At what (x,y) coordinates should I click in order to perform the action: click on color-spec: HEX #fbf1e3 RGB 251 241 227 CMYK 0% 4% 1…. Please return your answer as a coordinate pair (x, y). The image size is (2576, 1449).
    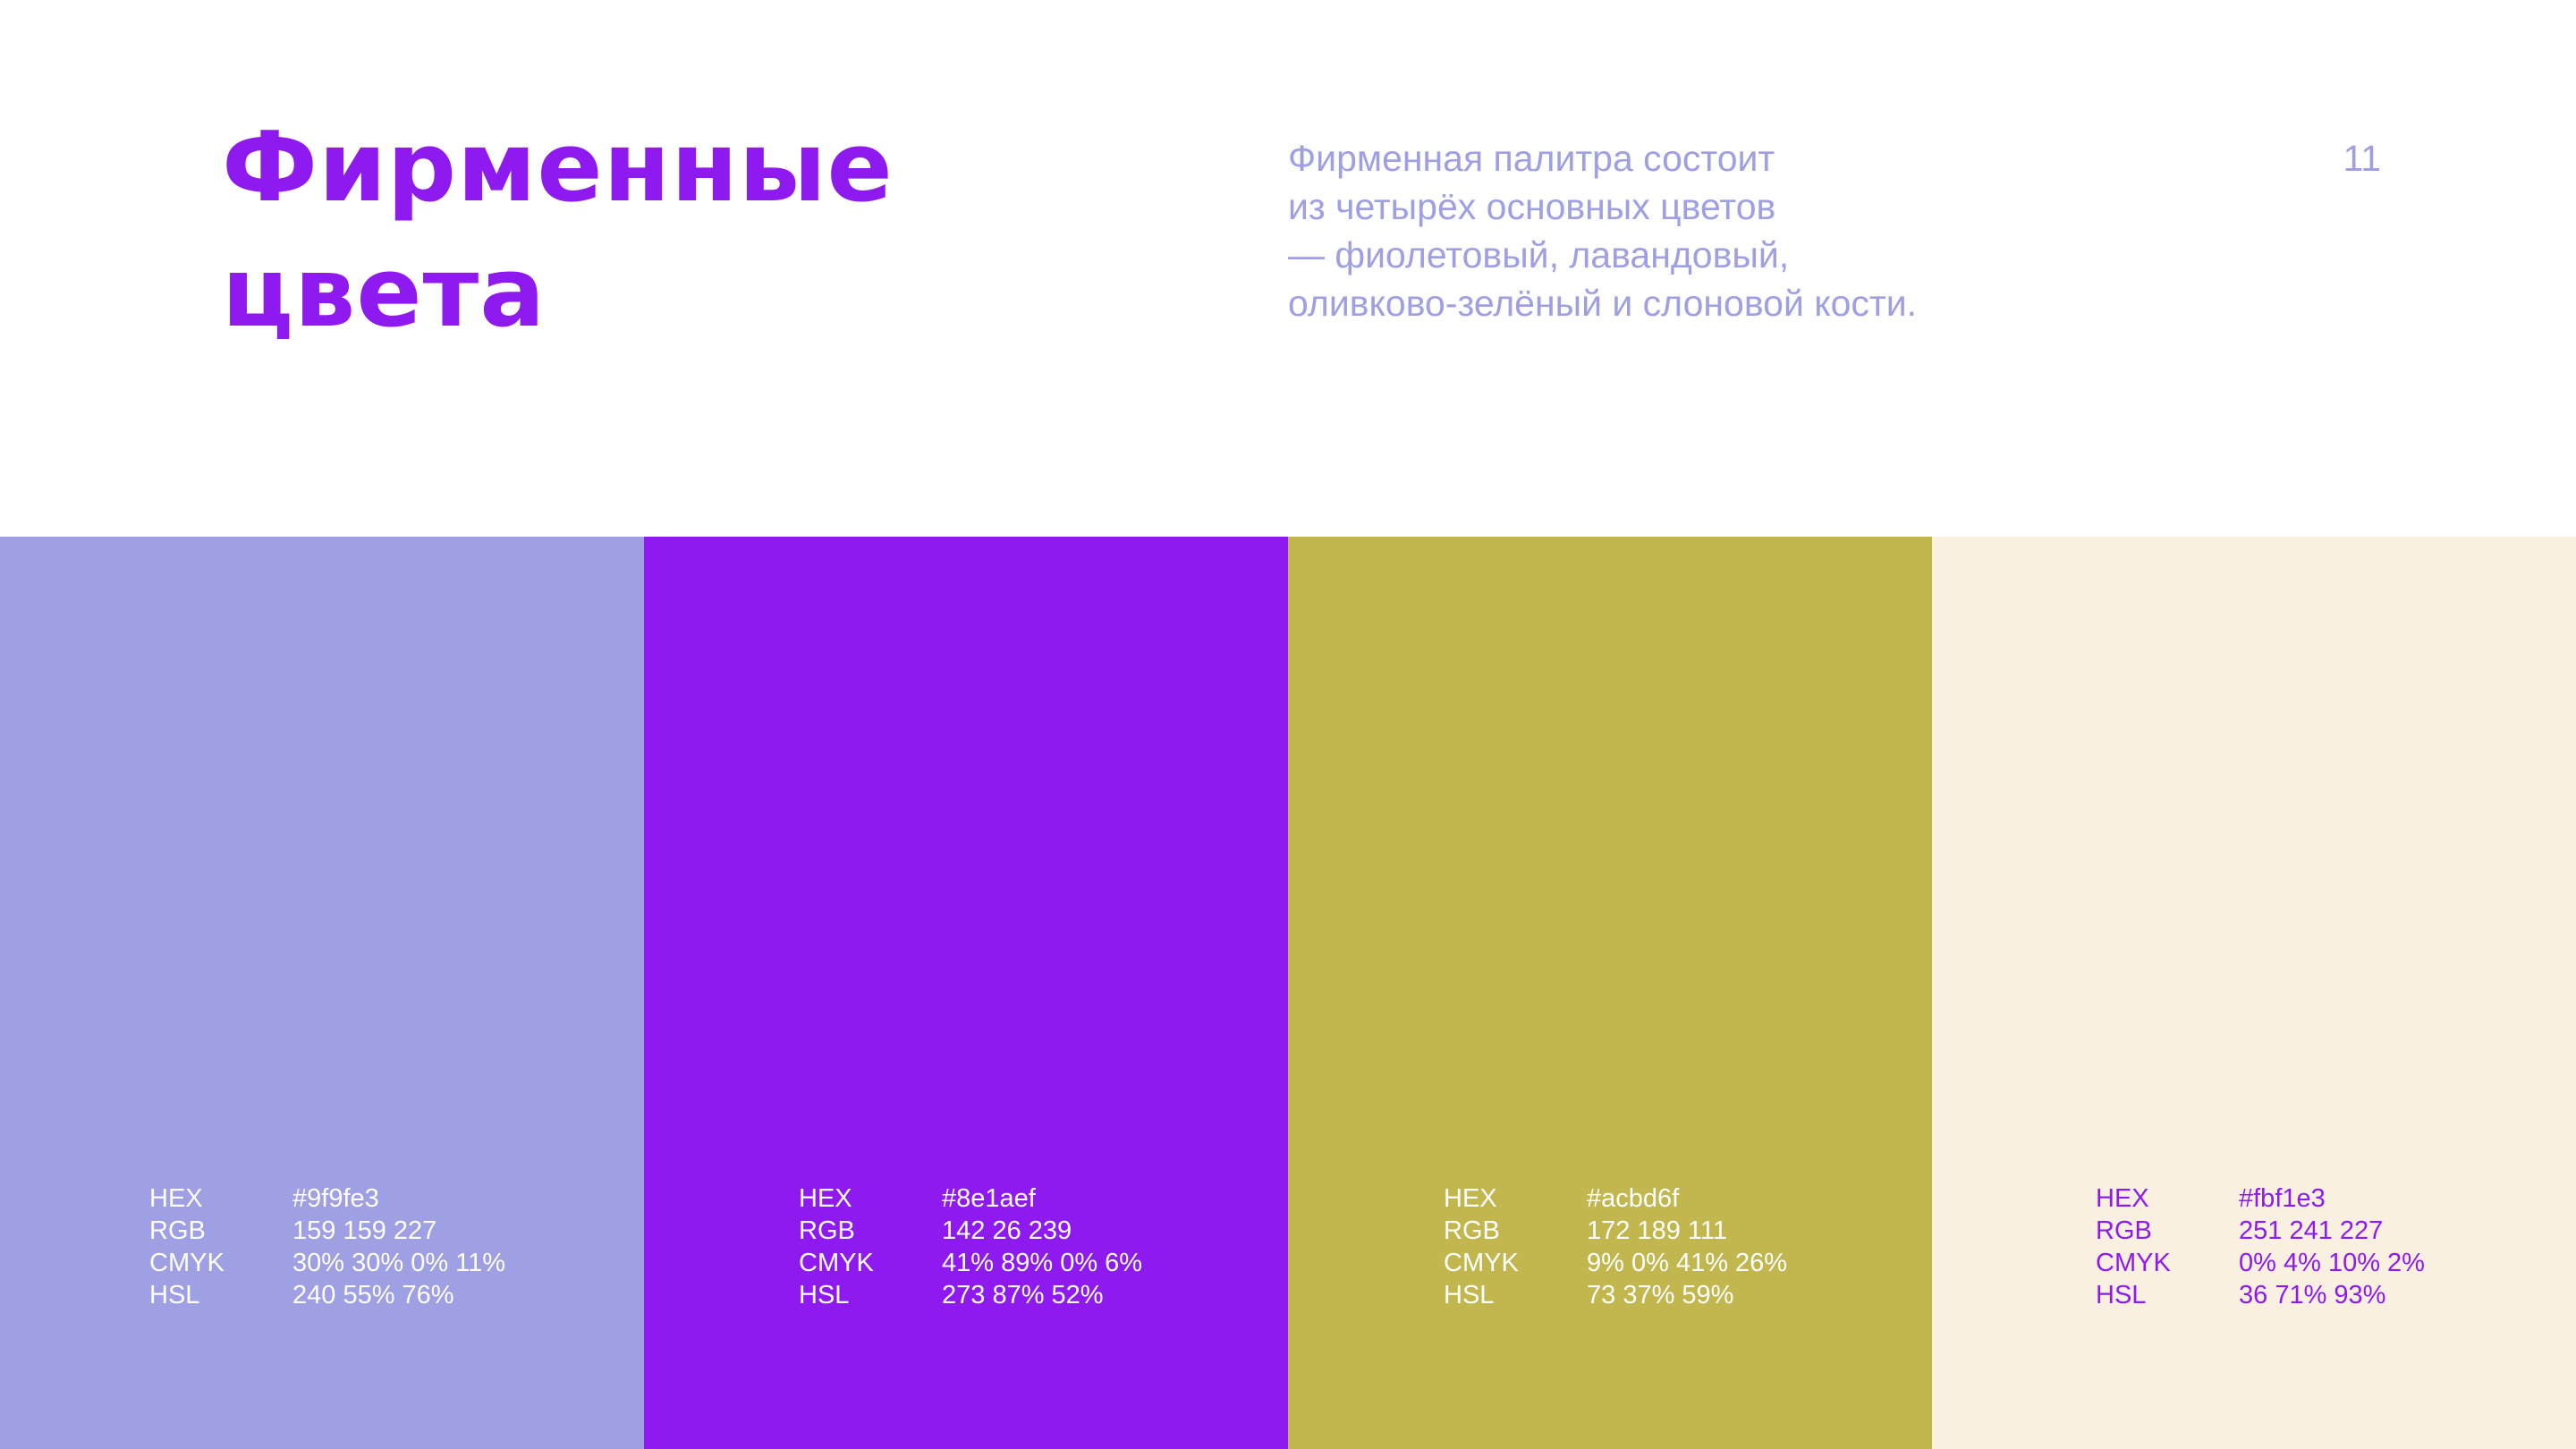
    Looking at the image, I should click on (2260, 1246).